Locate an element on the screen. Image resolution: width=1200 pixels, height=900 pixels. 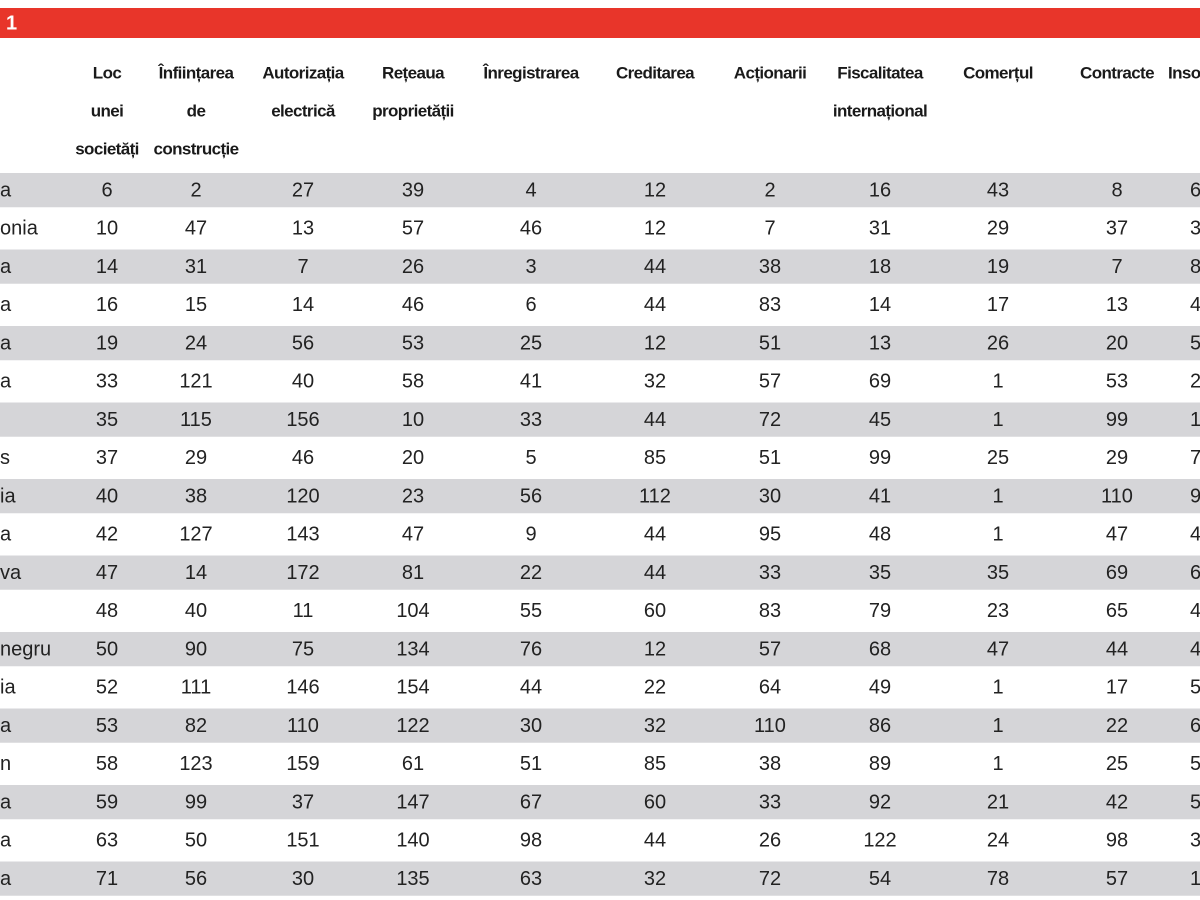
row-label: a is located at coordinates (6, 305).